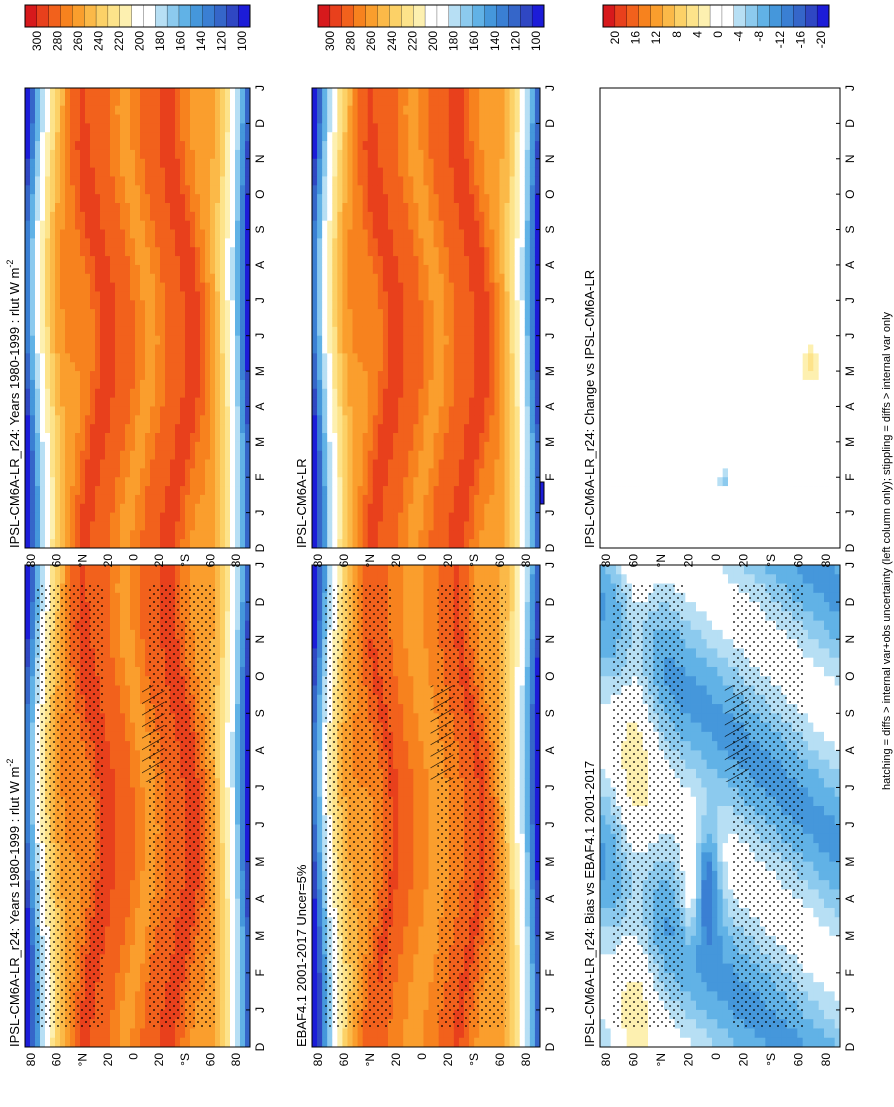  Describe the element at coordinates (357, 806) in the screenshot. I see `stipple-region` at that location.